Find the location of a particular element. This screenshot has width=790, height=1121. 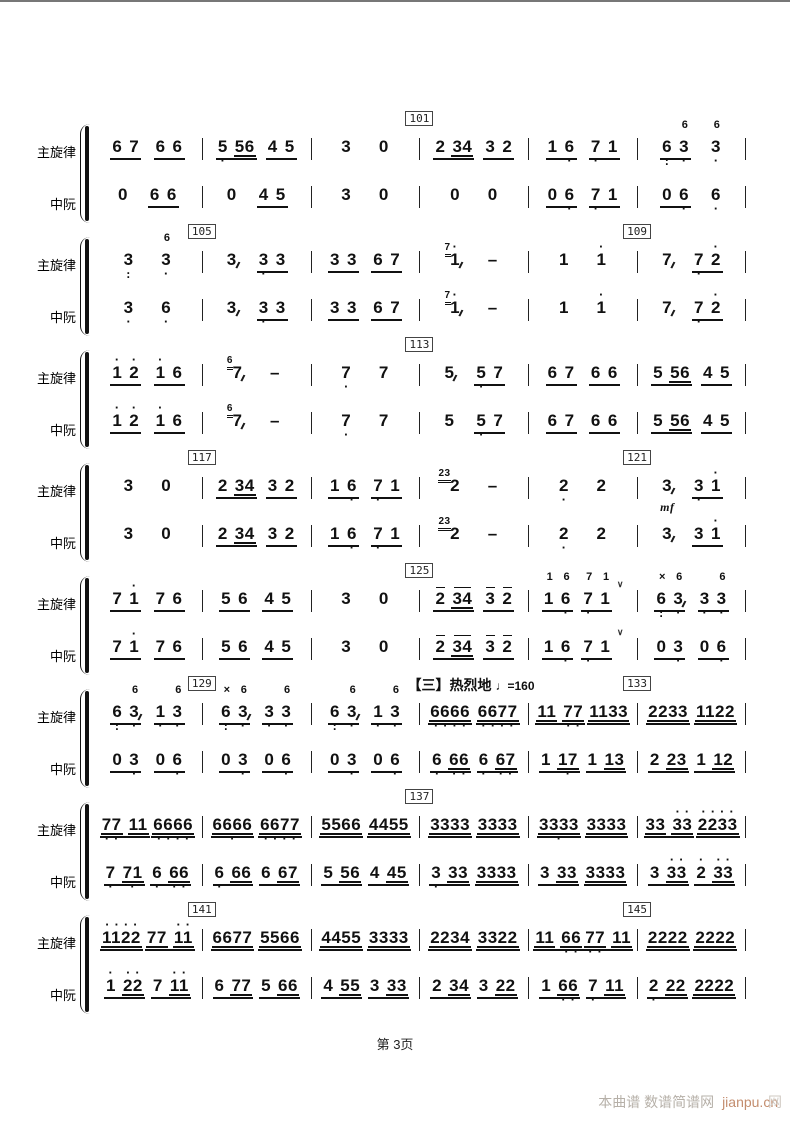

beat-group: 0 3 · is located at coordinates (343, 765).